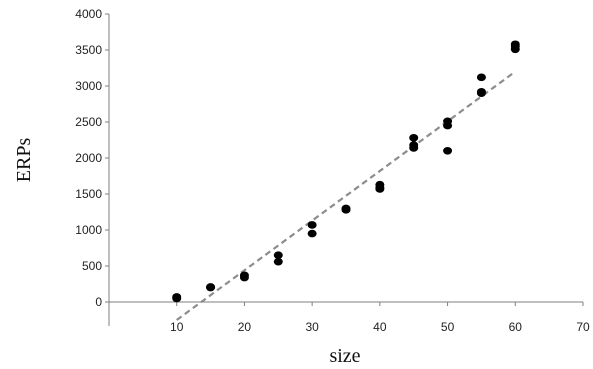 This screenshot has height=369, width=593. Describe the element at coordinates (92, 266) in the screenshot. I see `y-tick-label: 500` at that location.